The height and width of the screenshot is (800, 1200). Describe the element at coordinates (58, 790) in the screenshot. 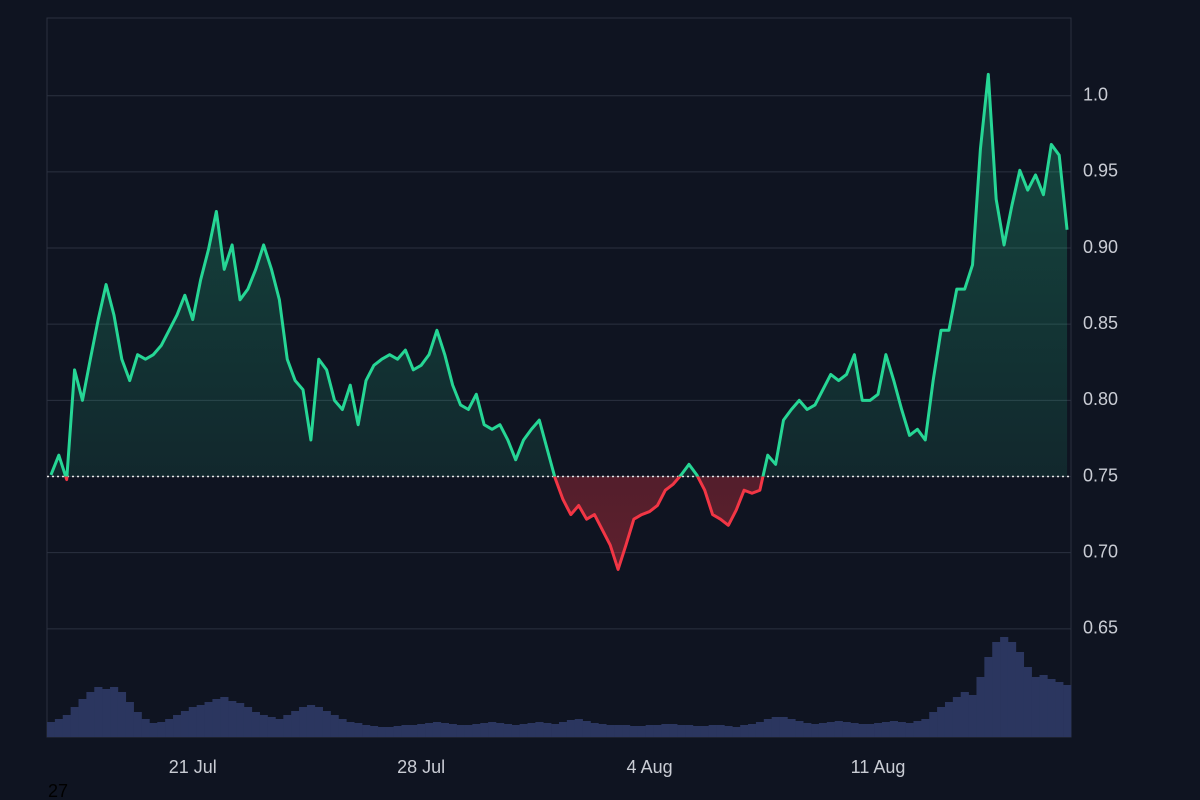

I see `footer-text: 27` at that location.